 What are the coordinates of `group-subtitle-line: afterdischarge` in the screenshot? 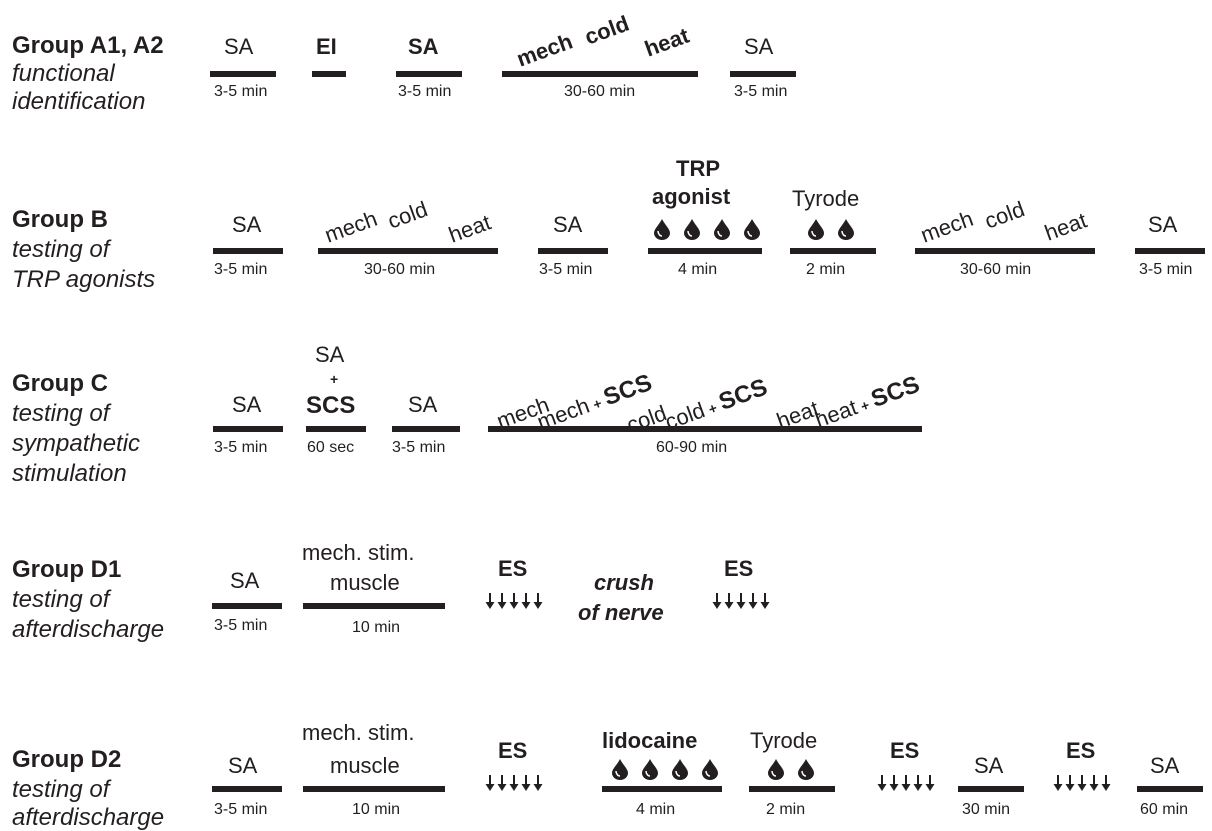 It's located at (88, 629).